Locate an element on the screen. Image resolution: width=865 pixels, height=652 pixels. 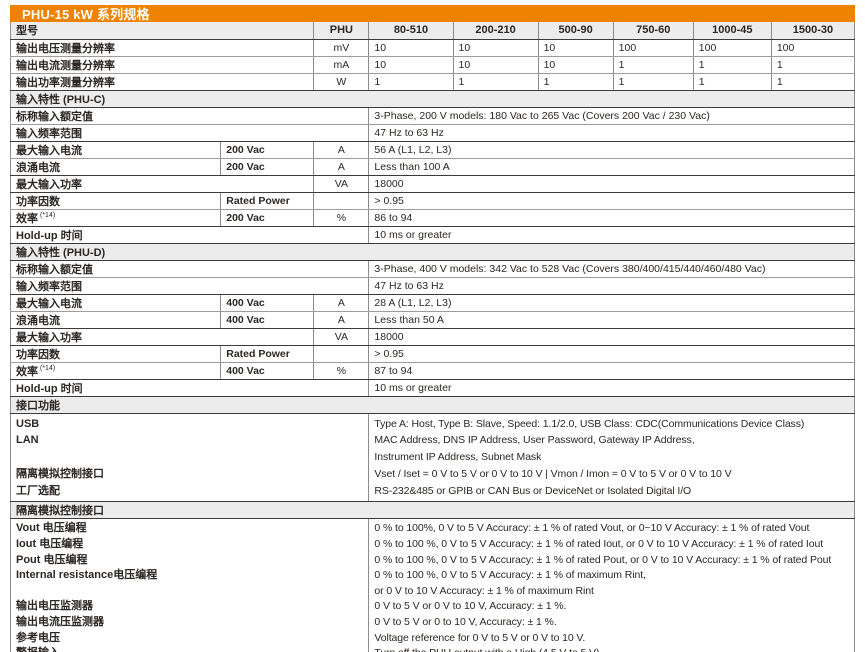
block-label-line: 输出电压监测器 is located at coordinates (54, 606).